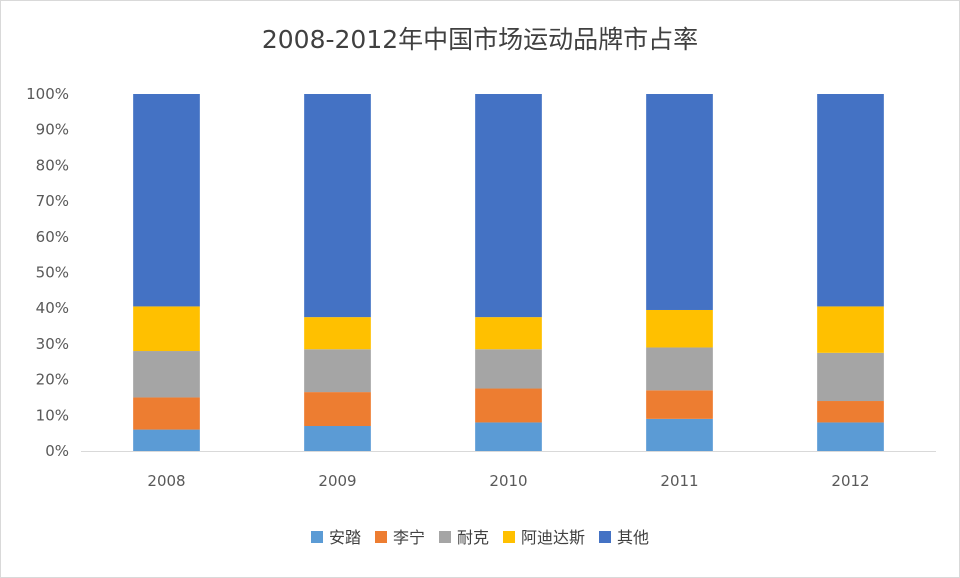 Image resolution: width=960 pixels, height=578 pixels. What do you see at coordinates (52, 165) in the screenshot?
I see `y-tick-label: 80%` at bounding box center [52, 165].